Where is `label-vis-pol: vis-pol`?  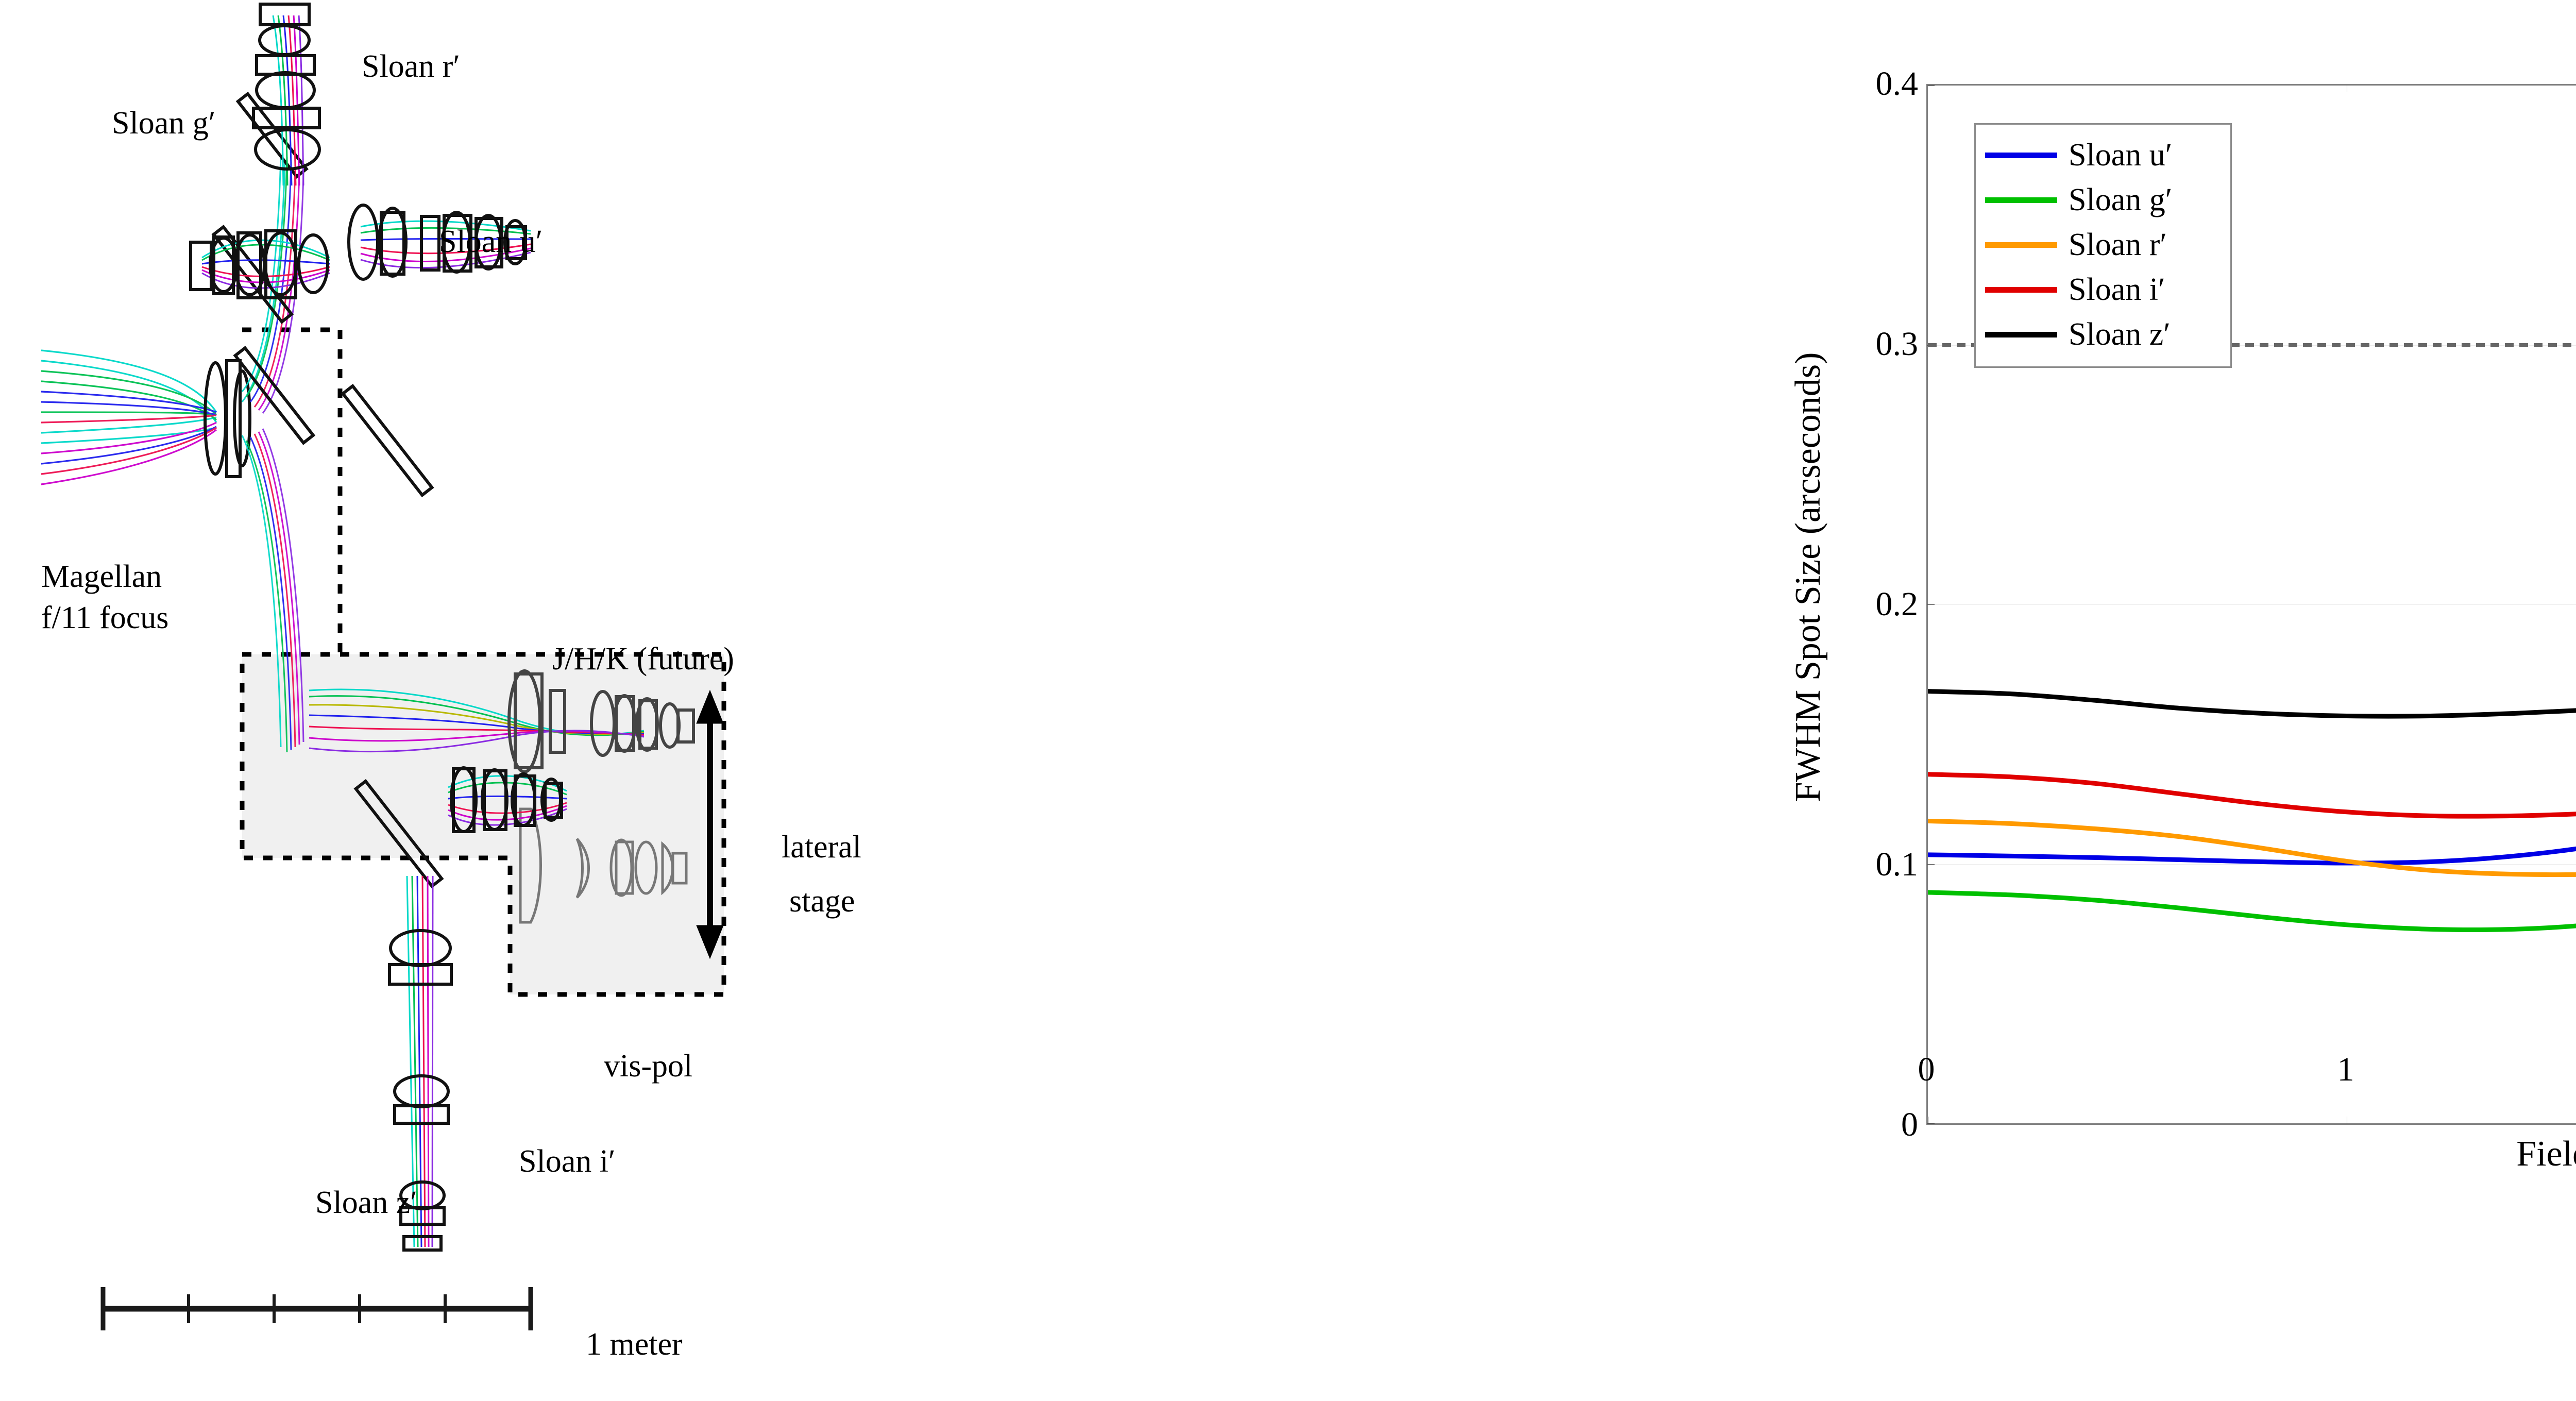 label-vis-pol: vis-pol is located at coordinates (648, 1066).